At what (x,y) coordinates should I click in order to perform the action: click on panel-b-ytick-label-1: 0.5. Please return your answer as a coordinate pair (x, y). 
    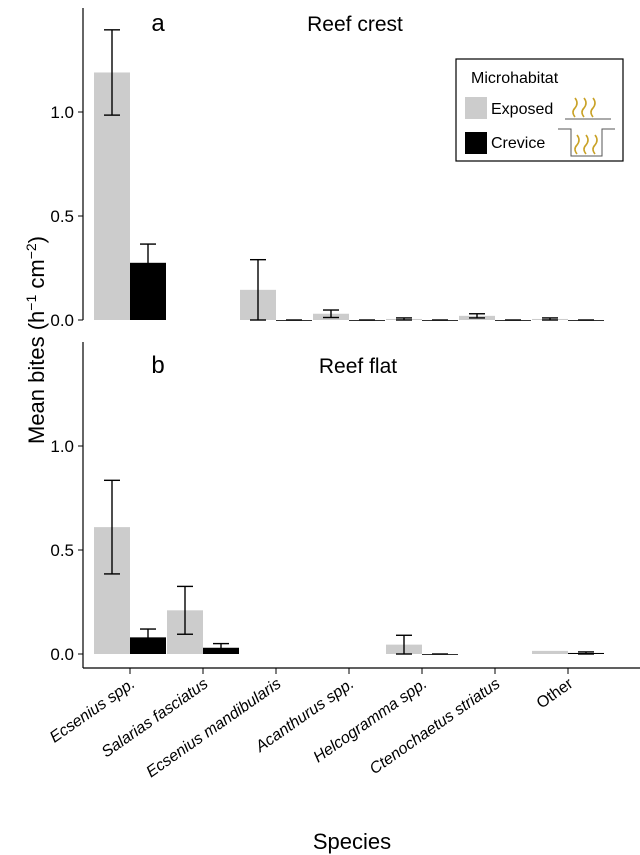
    Looking at the image, I should click on (62, 550).